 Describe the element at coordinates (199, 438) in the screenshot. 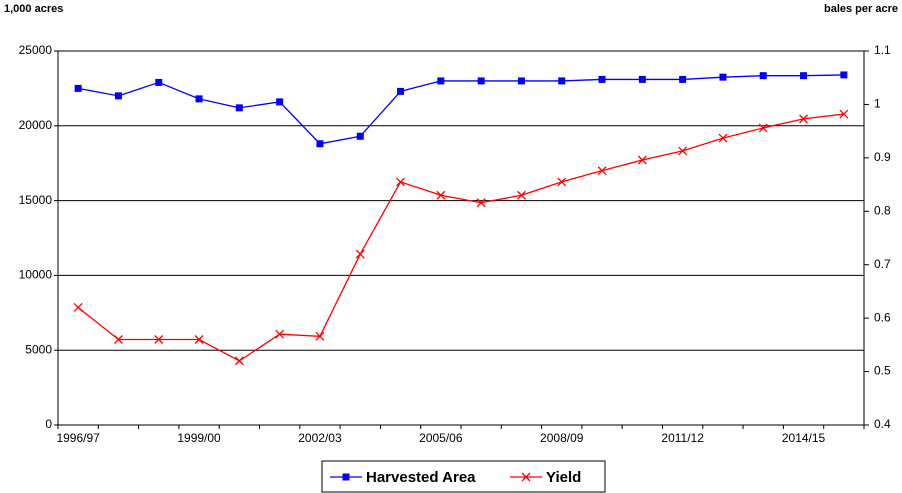

I see `x-tick-label: 1999/00` at that location.